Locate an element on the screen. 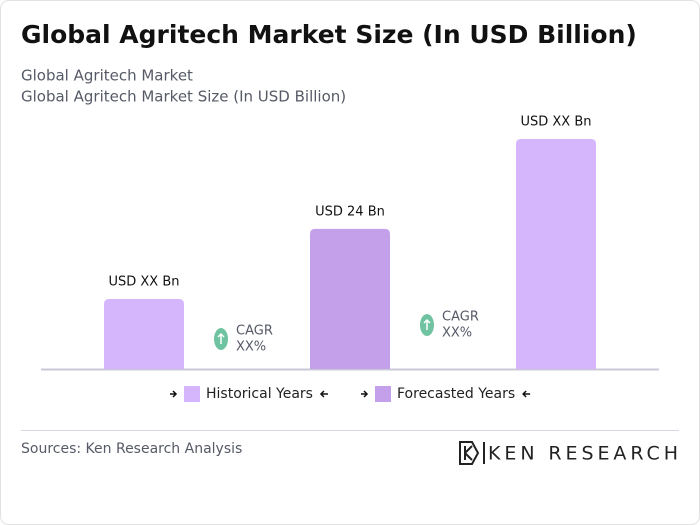  legend-label: Historical Years is located at coordinates (259, 394).